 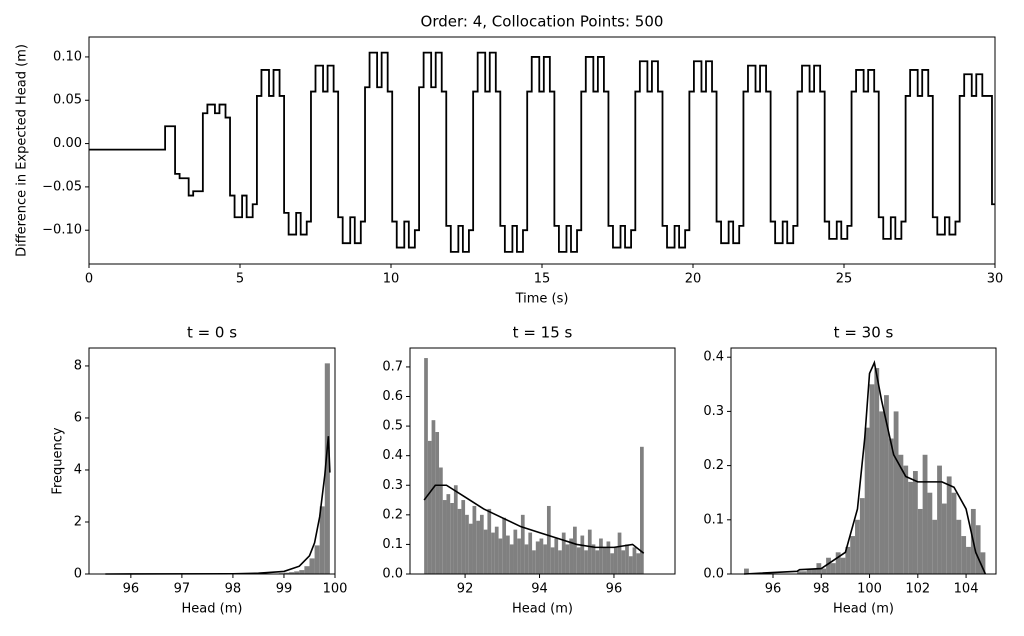 I want to click on x-tick-label: 20, so click(x=693, y=279).